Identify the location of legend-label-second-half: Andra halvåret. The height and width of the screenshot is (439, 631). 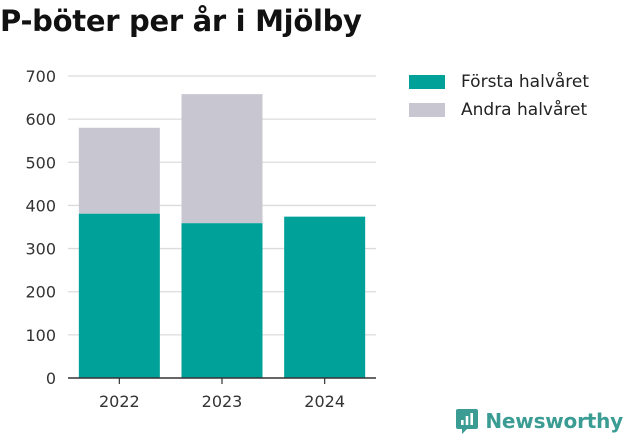
(524, 110).